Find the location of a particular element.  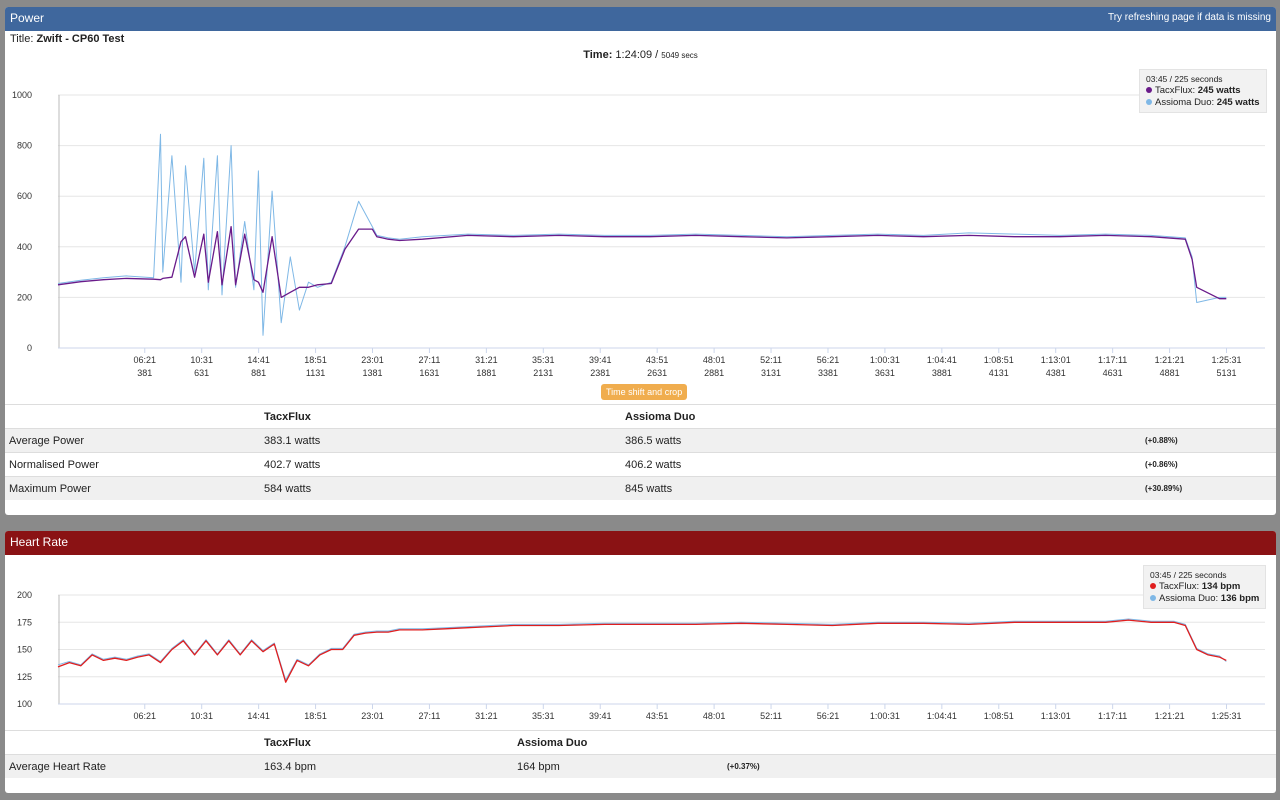

hr-xtick-label: 39:41 is located at coordinates (600, 716).